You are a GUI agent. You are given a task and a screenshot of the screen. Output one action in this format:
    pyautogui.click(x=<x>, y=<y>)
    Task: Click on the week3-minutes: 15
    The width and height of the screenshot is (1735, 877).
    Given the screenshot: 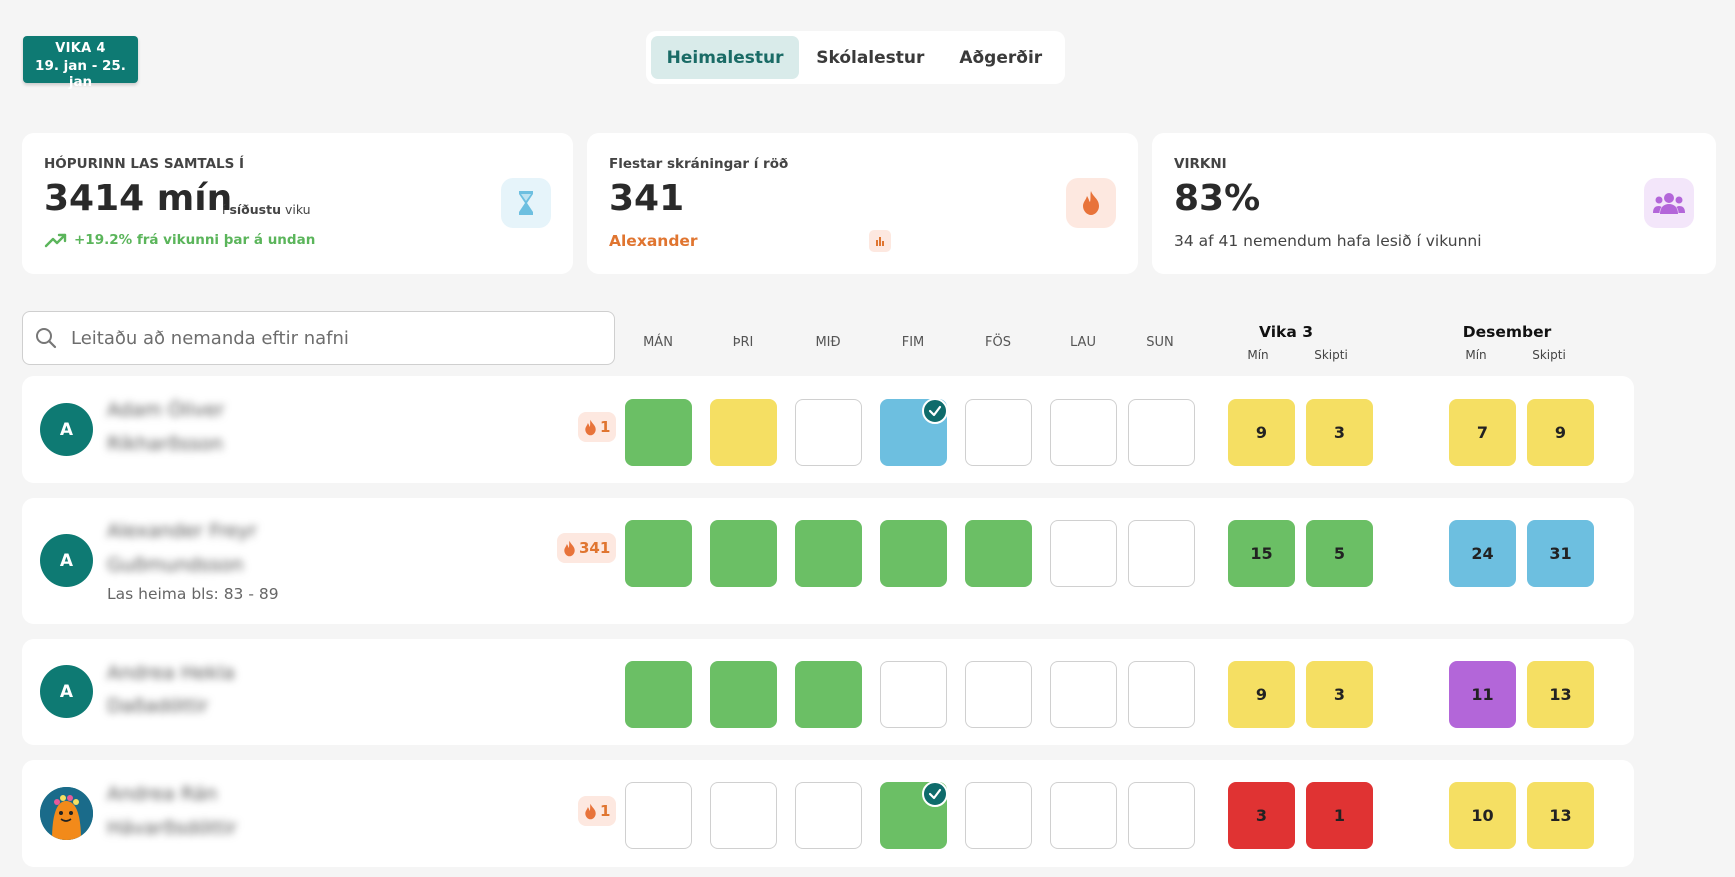 What is the action you would take?
    pyautogui.click(x=1261, y=553)
    